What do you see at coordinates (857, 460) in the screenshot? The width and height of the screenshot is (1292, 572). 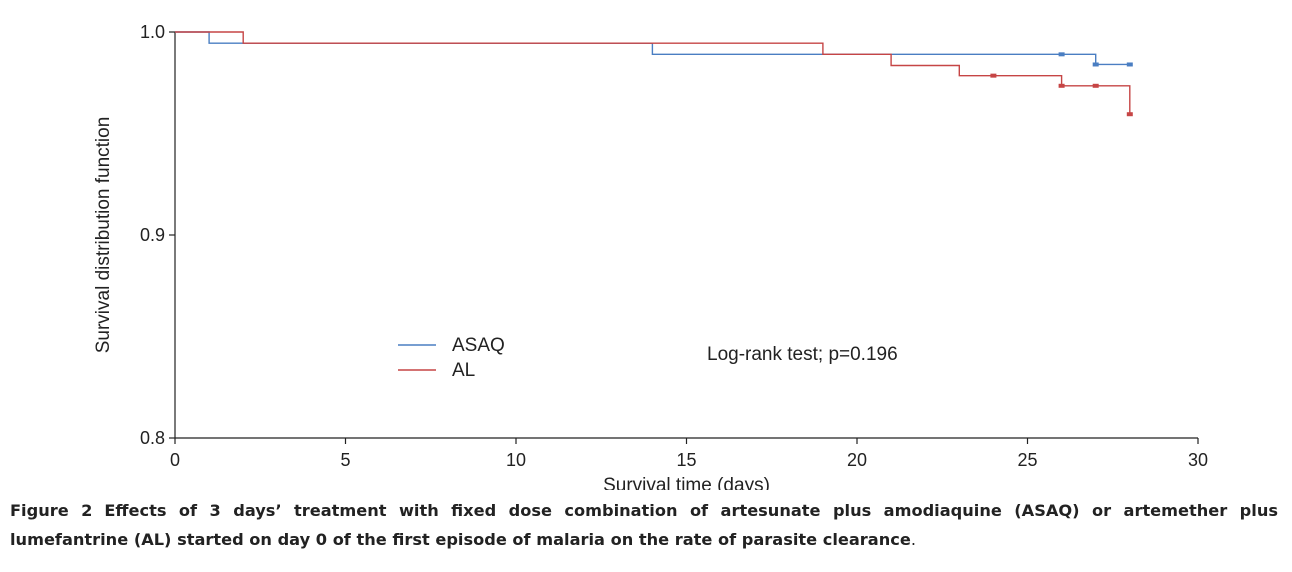 I see `x-tick-label: 20` at bounding box center [857, 460].